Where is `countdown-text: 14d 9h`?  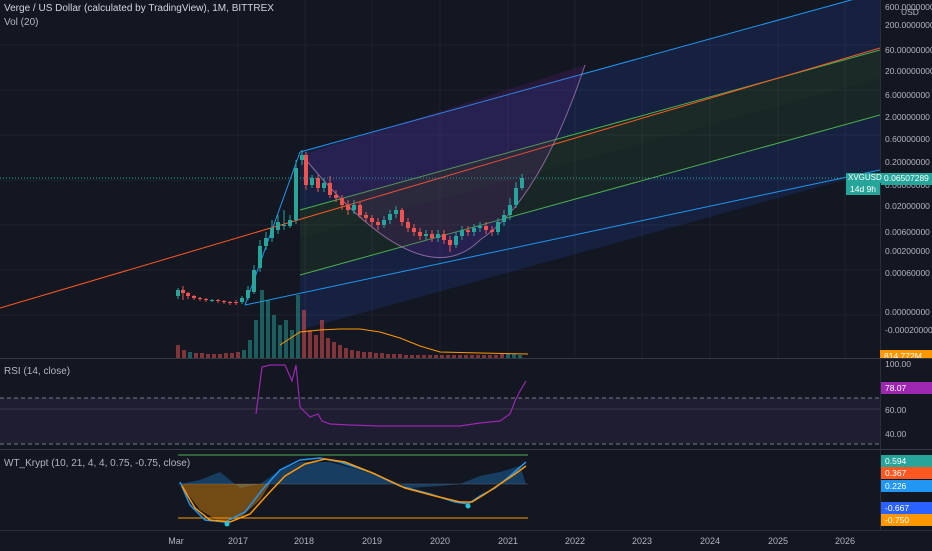
countdown-text: 14d 9h is located at coordinates (863, 189).